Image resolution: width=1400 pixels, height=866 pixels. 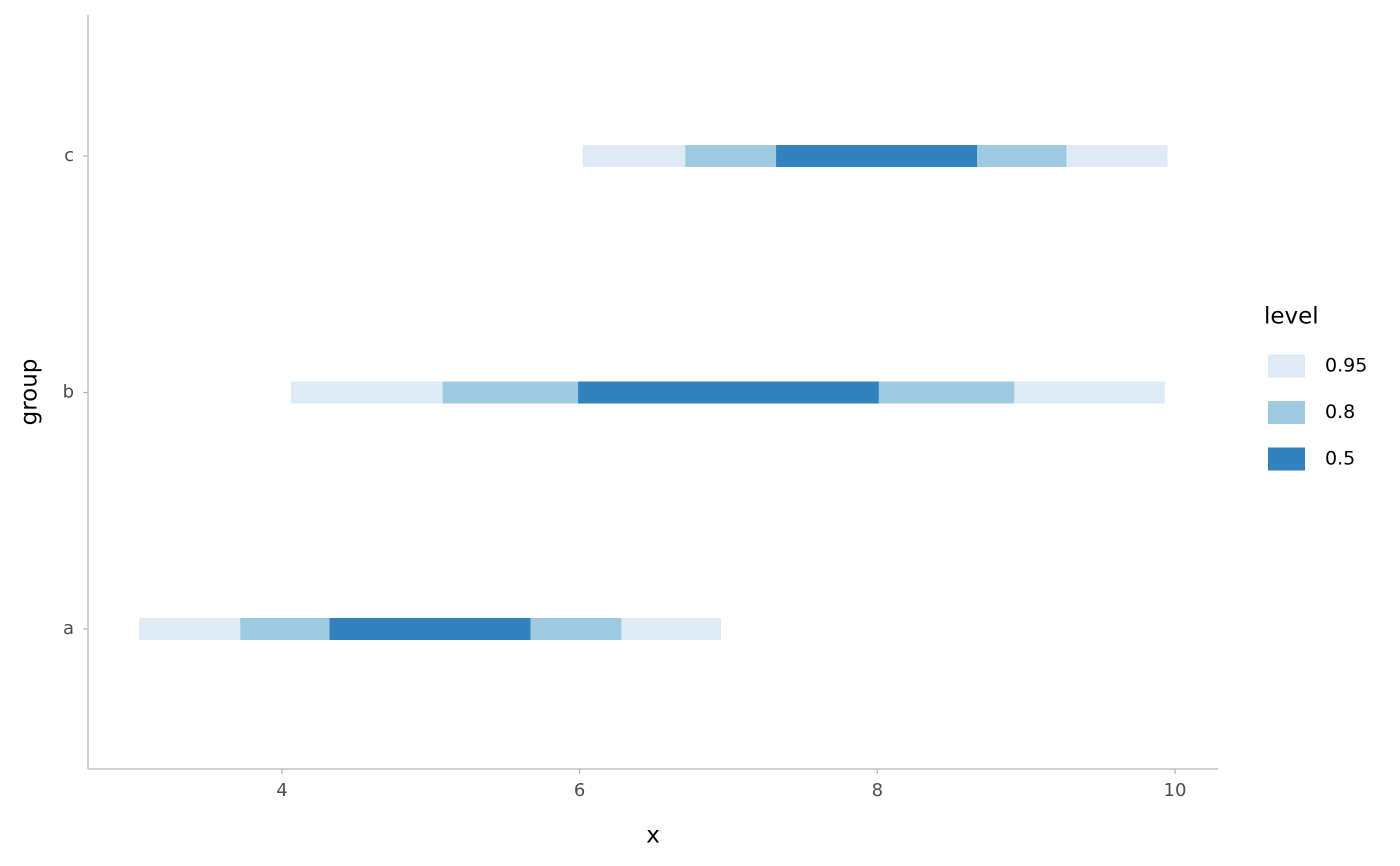 What do you see at coordinates (877, 790) in the screenshot?
I see `x-tick-label: 8` at bounding box center [877, 790].